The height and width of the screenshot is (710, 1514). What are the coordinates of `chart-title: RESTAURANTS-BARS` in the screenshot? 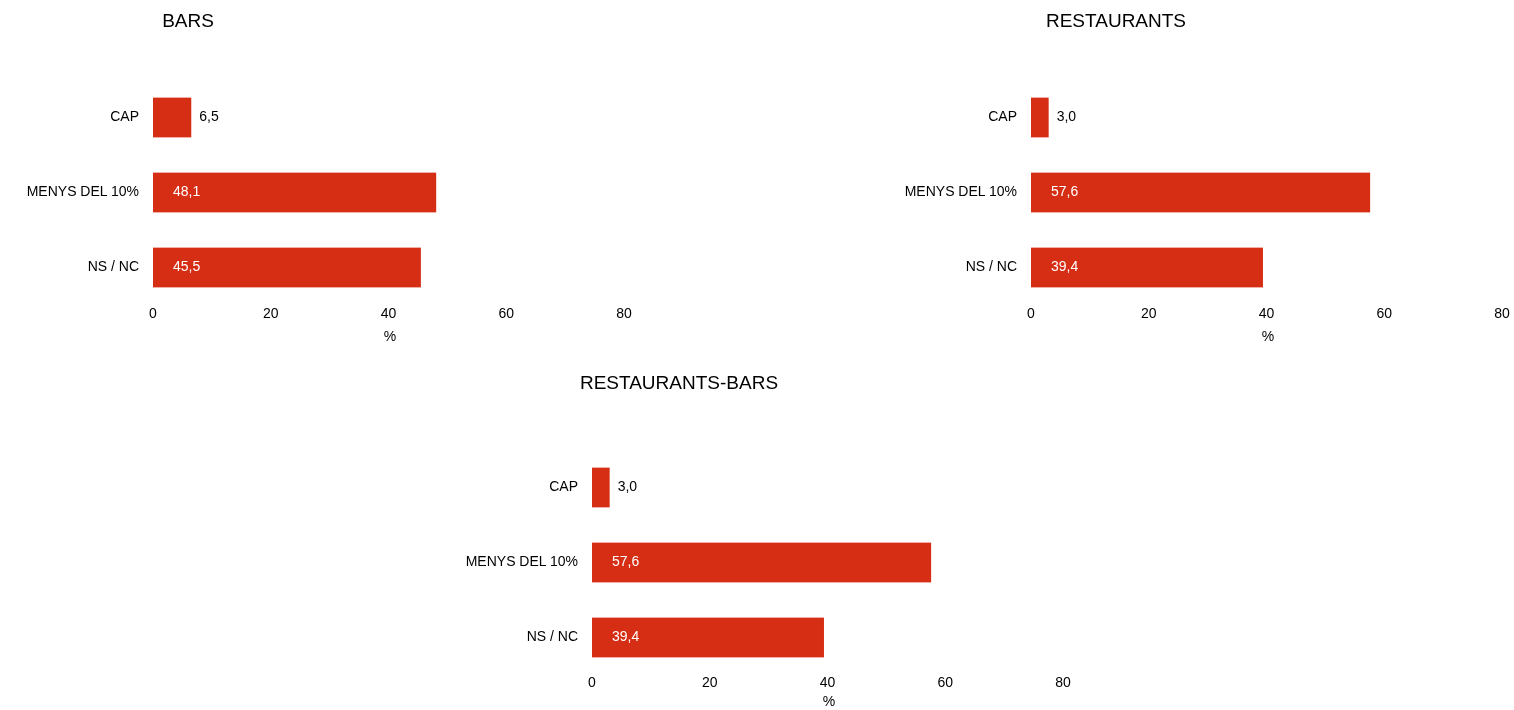 It's located at (679, 382).